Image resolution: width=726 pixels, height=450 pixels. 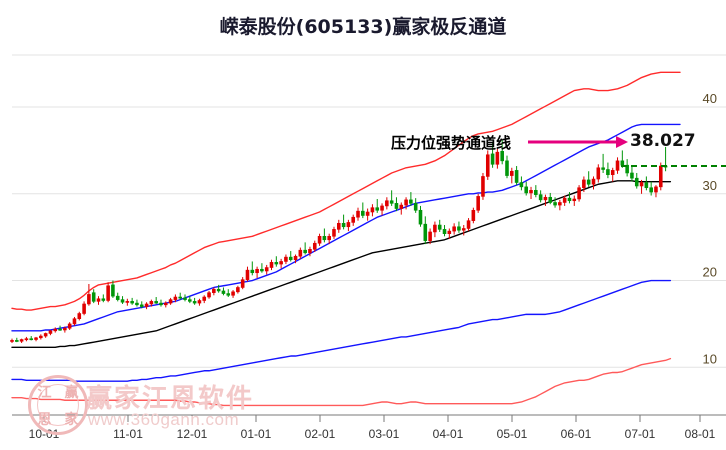 What do you see at coordinates (576, 434) in the screenshot?
I see `svg-text: 06-01` at bounding box center [576, 434].